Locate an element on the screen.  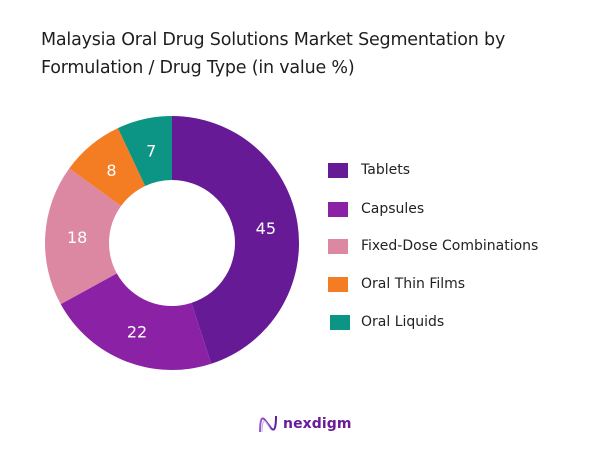
legend-item-fixed-dose-combinations: Fixed-Dose Combinations is located at coordinates (433, 246).